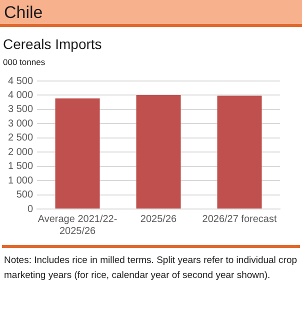  I want to click on y-tick-label: 2 500, so click(21, 138).